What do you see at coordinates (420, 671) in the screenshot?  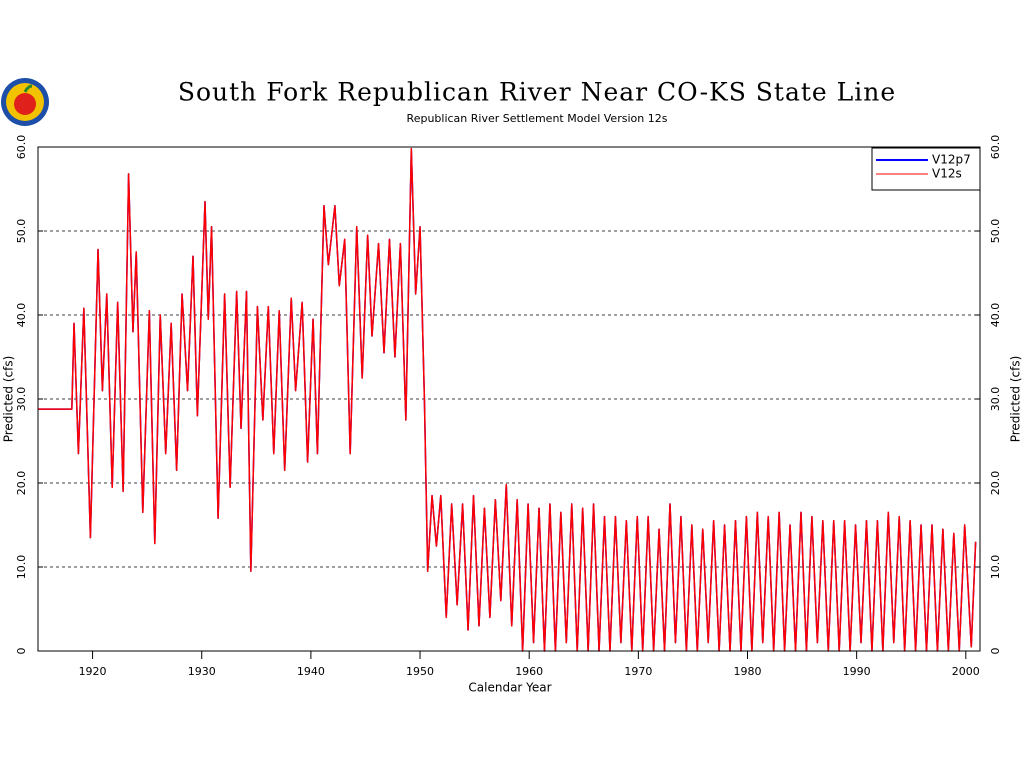 I see `x-tick-label: 1950` at bounding box center [420, 671].